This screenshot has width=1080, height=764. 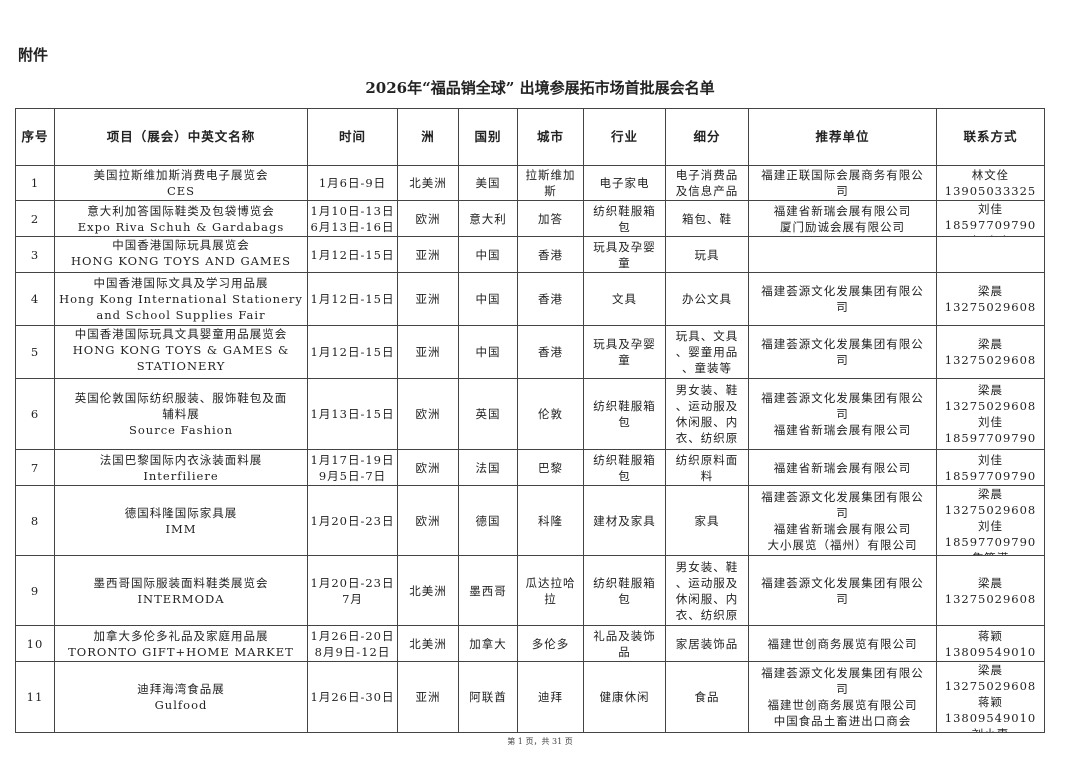 What do you see at coordinates (550, 590) in the screenshot?
I see `cell-city: 瓜达拉哈 拉` at bounding box center [550, 590].